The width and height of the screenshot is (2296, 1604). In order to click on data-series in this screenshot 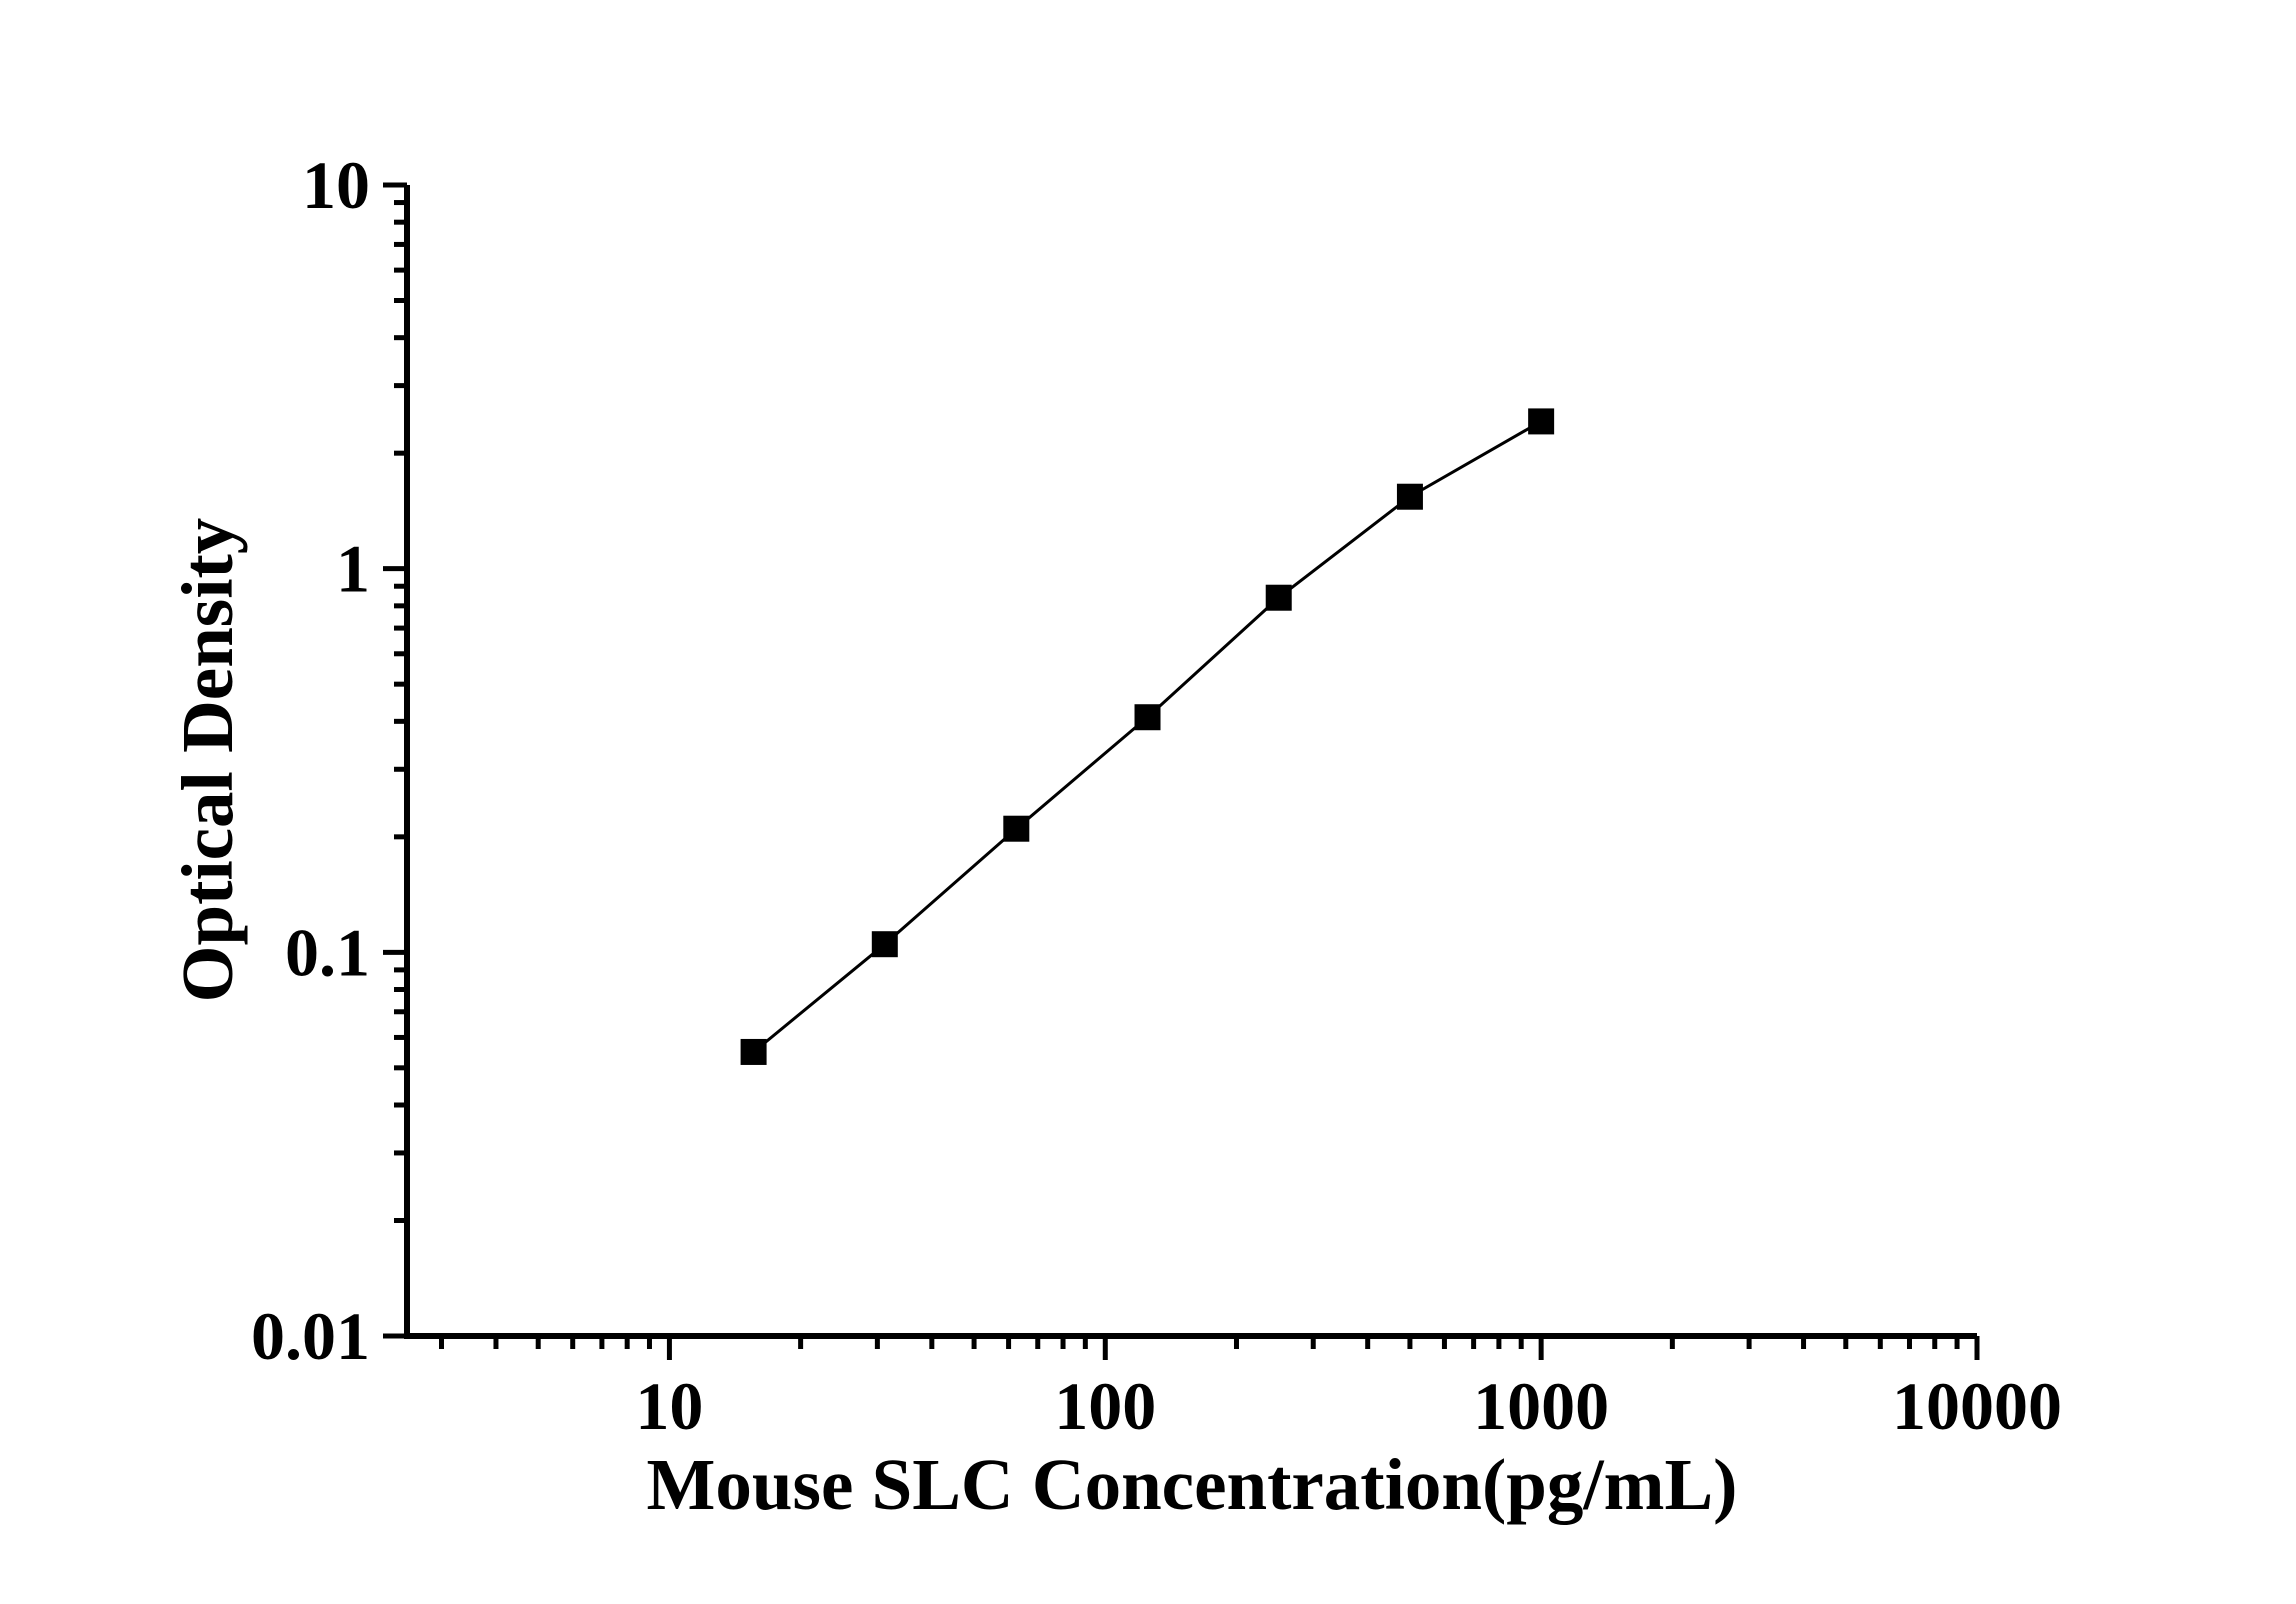, I will do `click(1147, 736)`.